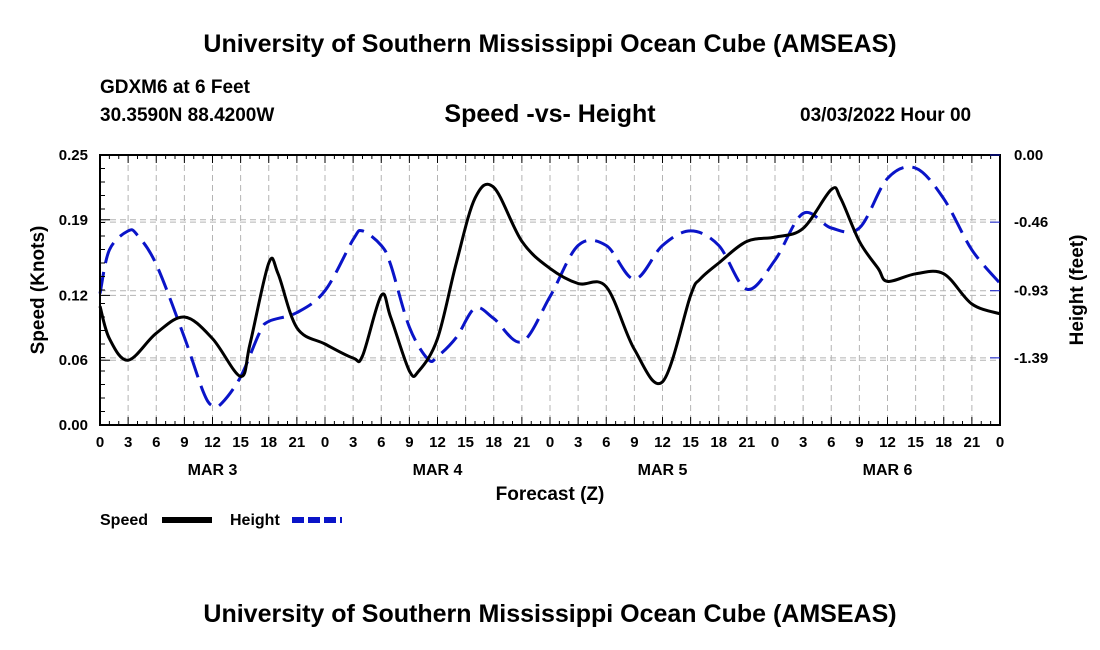 The image size is (1100, 650). What do you see at coordinates (663, 470) in the screenshot?
I see `day-label: MAR 5` at bounding box center [663, 470].